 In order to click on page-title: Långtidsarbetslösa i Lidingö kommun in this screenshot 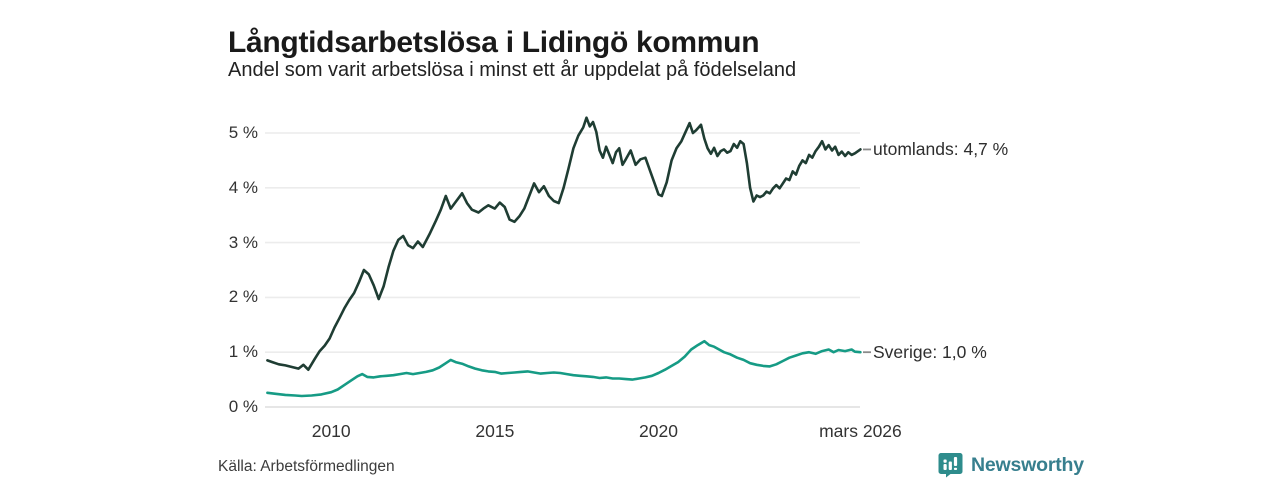, I will do `click(494, 43)`.